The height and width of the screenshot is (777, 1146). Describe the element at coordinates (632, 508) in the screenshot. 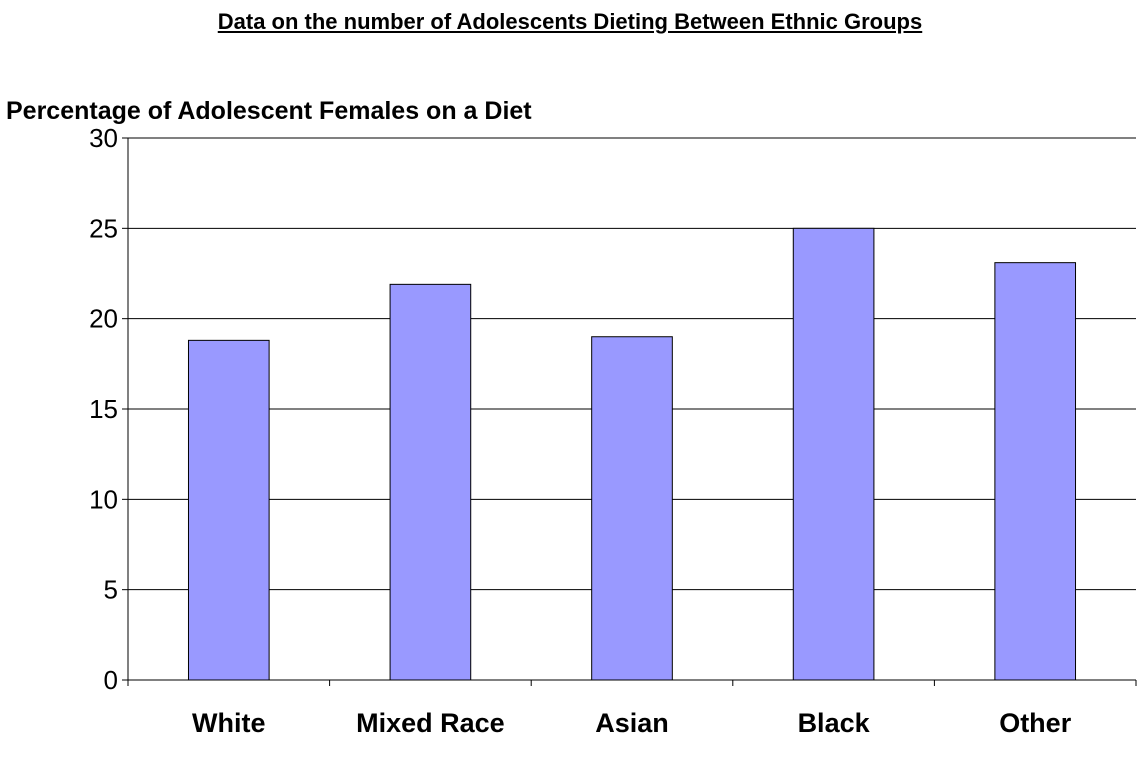

I see `bar-asian` at that location.